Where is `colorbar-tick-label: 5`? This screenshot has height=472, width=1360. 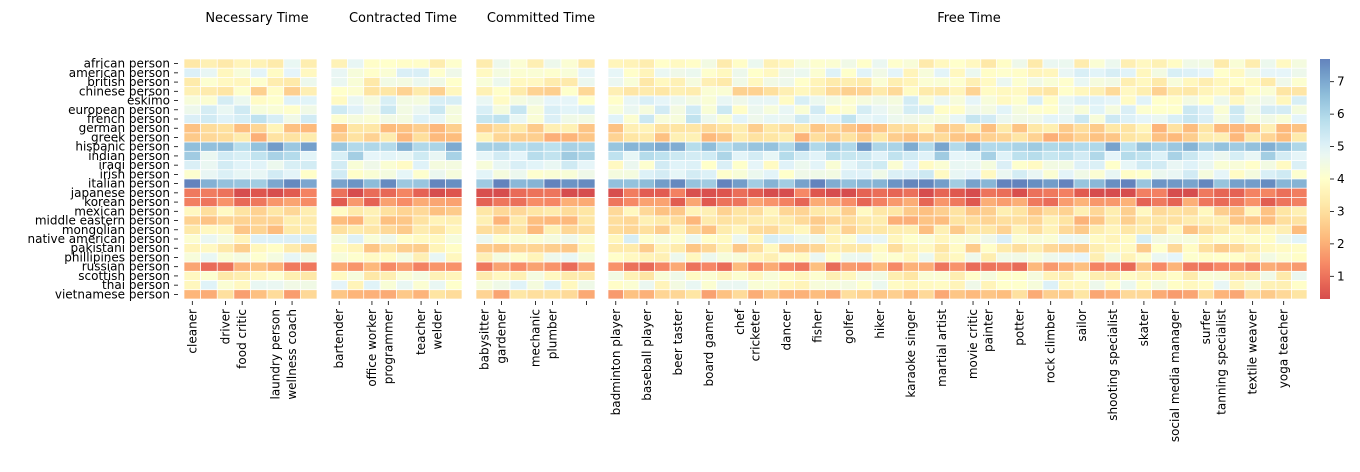
colorbar-tick-label: 5 is located at coordinates (1341, 147).